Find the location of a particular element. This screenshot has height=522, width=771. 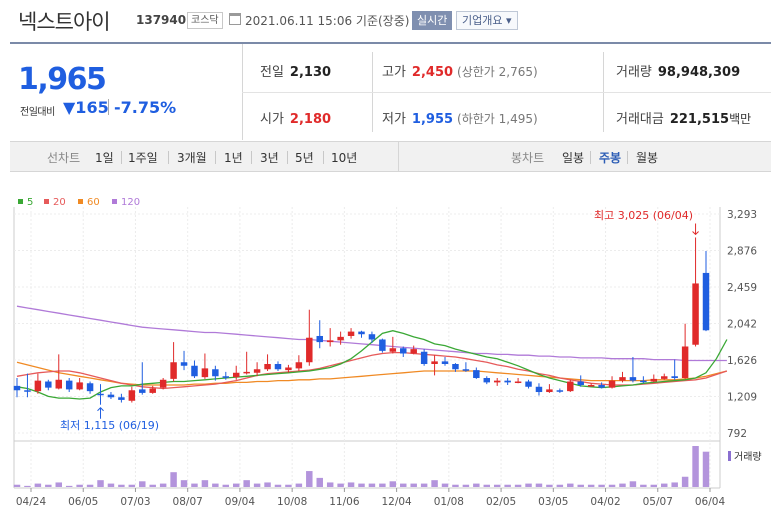

high-annotation: 최고 3,025 (06/04) is located at coordinates (646, 222).